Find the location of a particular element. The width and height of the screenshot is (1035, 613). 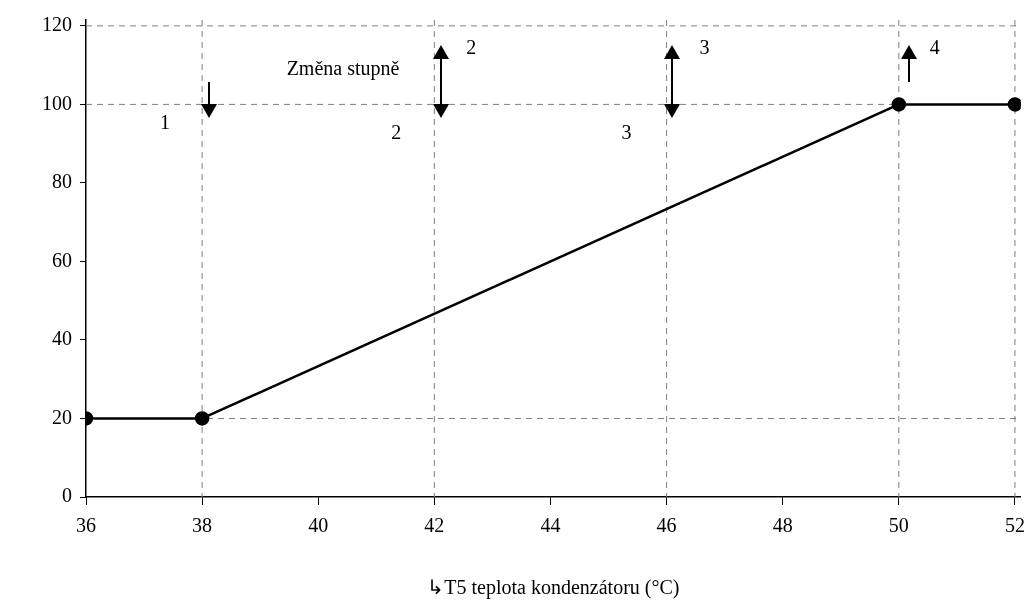

x-tick-label: 50 is located at coordinates (898, 525).